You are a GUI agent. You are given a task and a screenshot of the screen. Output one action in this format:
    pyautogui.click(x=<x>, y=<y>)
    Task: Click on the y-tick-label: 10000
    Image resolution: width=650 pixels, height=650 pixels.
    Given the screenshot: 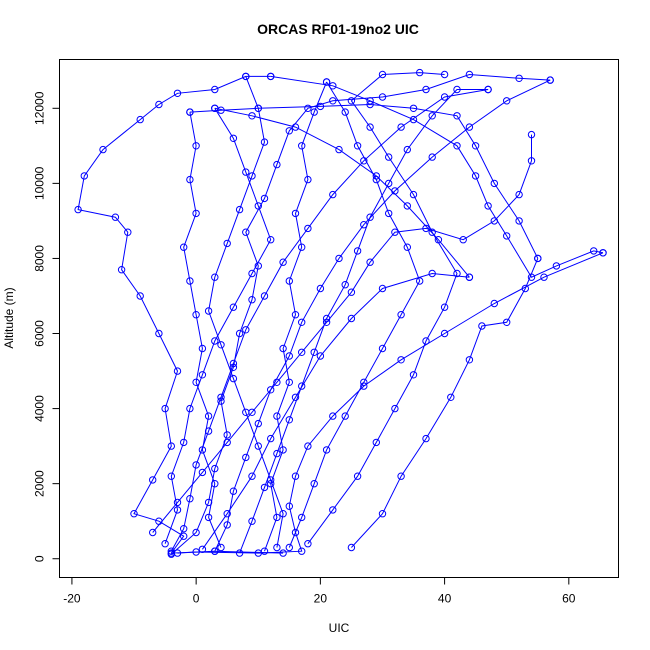 What is the action you would take?
    pyautogui.click(x=40, y=183)
    